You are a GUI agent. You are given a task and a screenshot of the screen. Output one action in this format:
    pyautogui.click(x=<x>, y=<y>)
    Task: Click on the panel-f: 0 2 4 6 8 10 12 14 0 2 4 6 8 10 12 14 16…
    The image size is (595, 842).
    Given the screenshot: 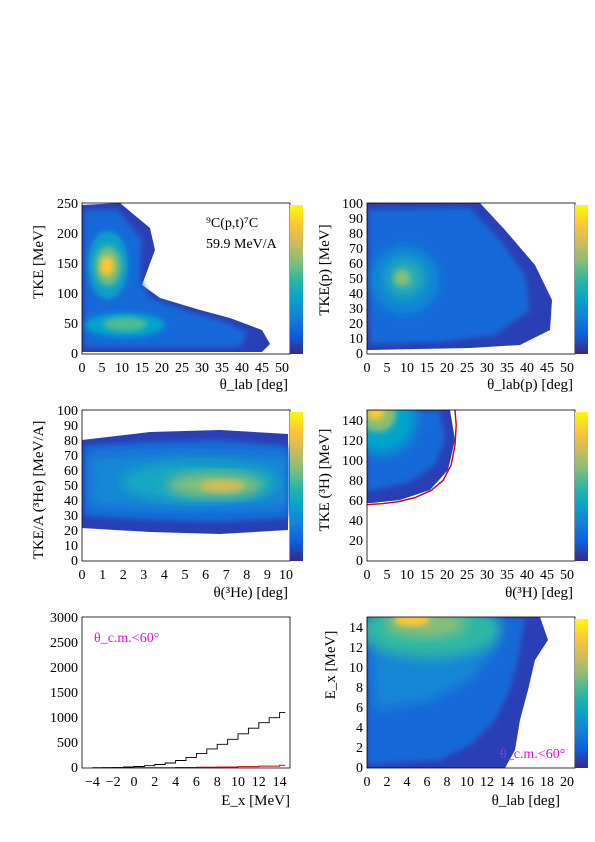 What is the action you would take?
    pyautogui.click(x=455, y=712)
    